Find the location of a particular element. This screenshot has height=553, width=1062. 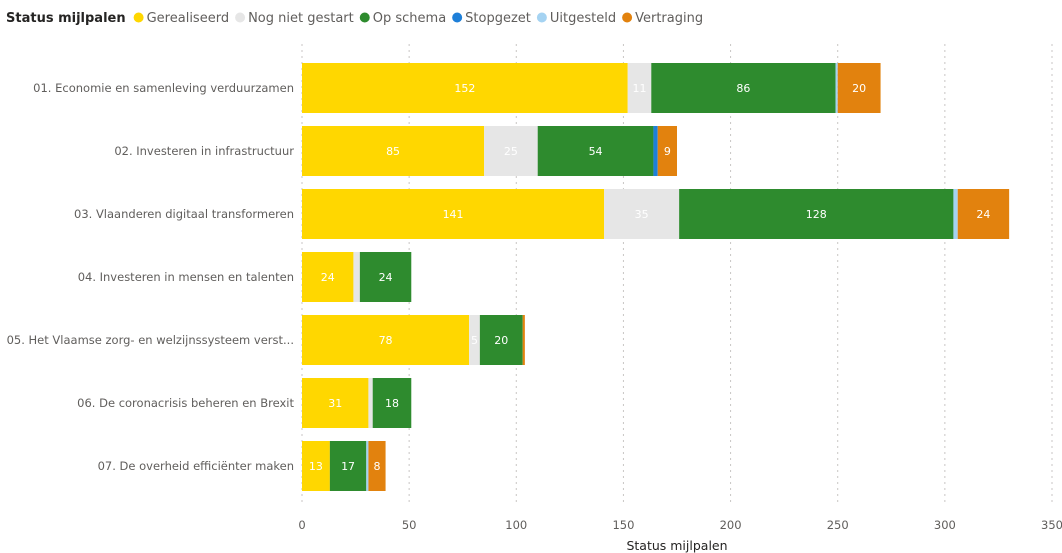

data-label: 13 is located at coordinates (316, 466).